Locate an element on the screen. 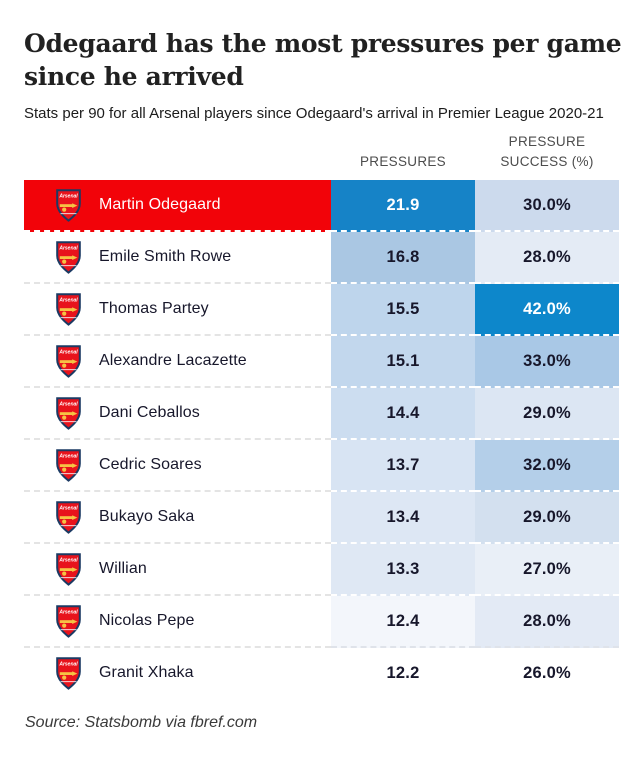 This screenshot has height=766, width=640. player-name: Willian is located at coordinates (123, 569).